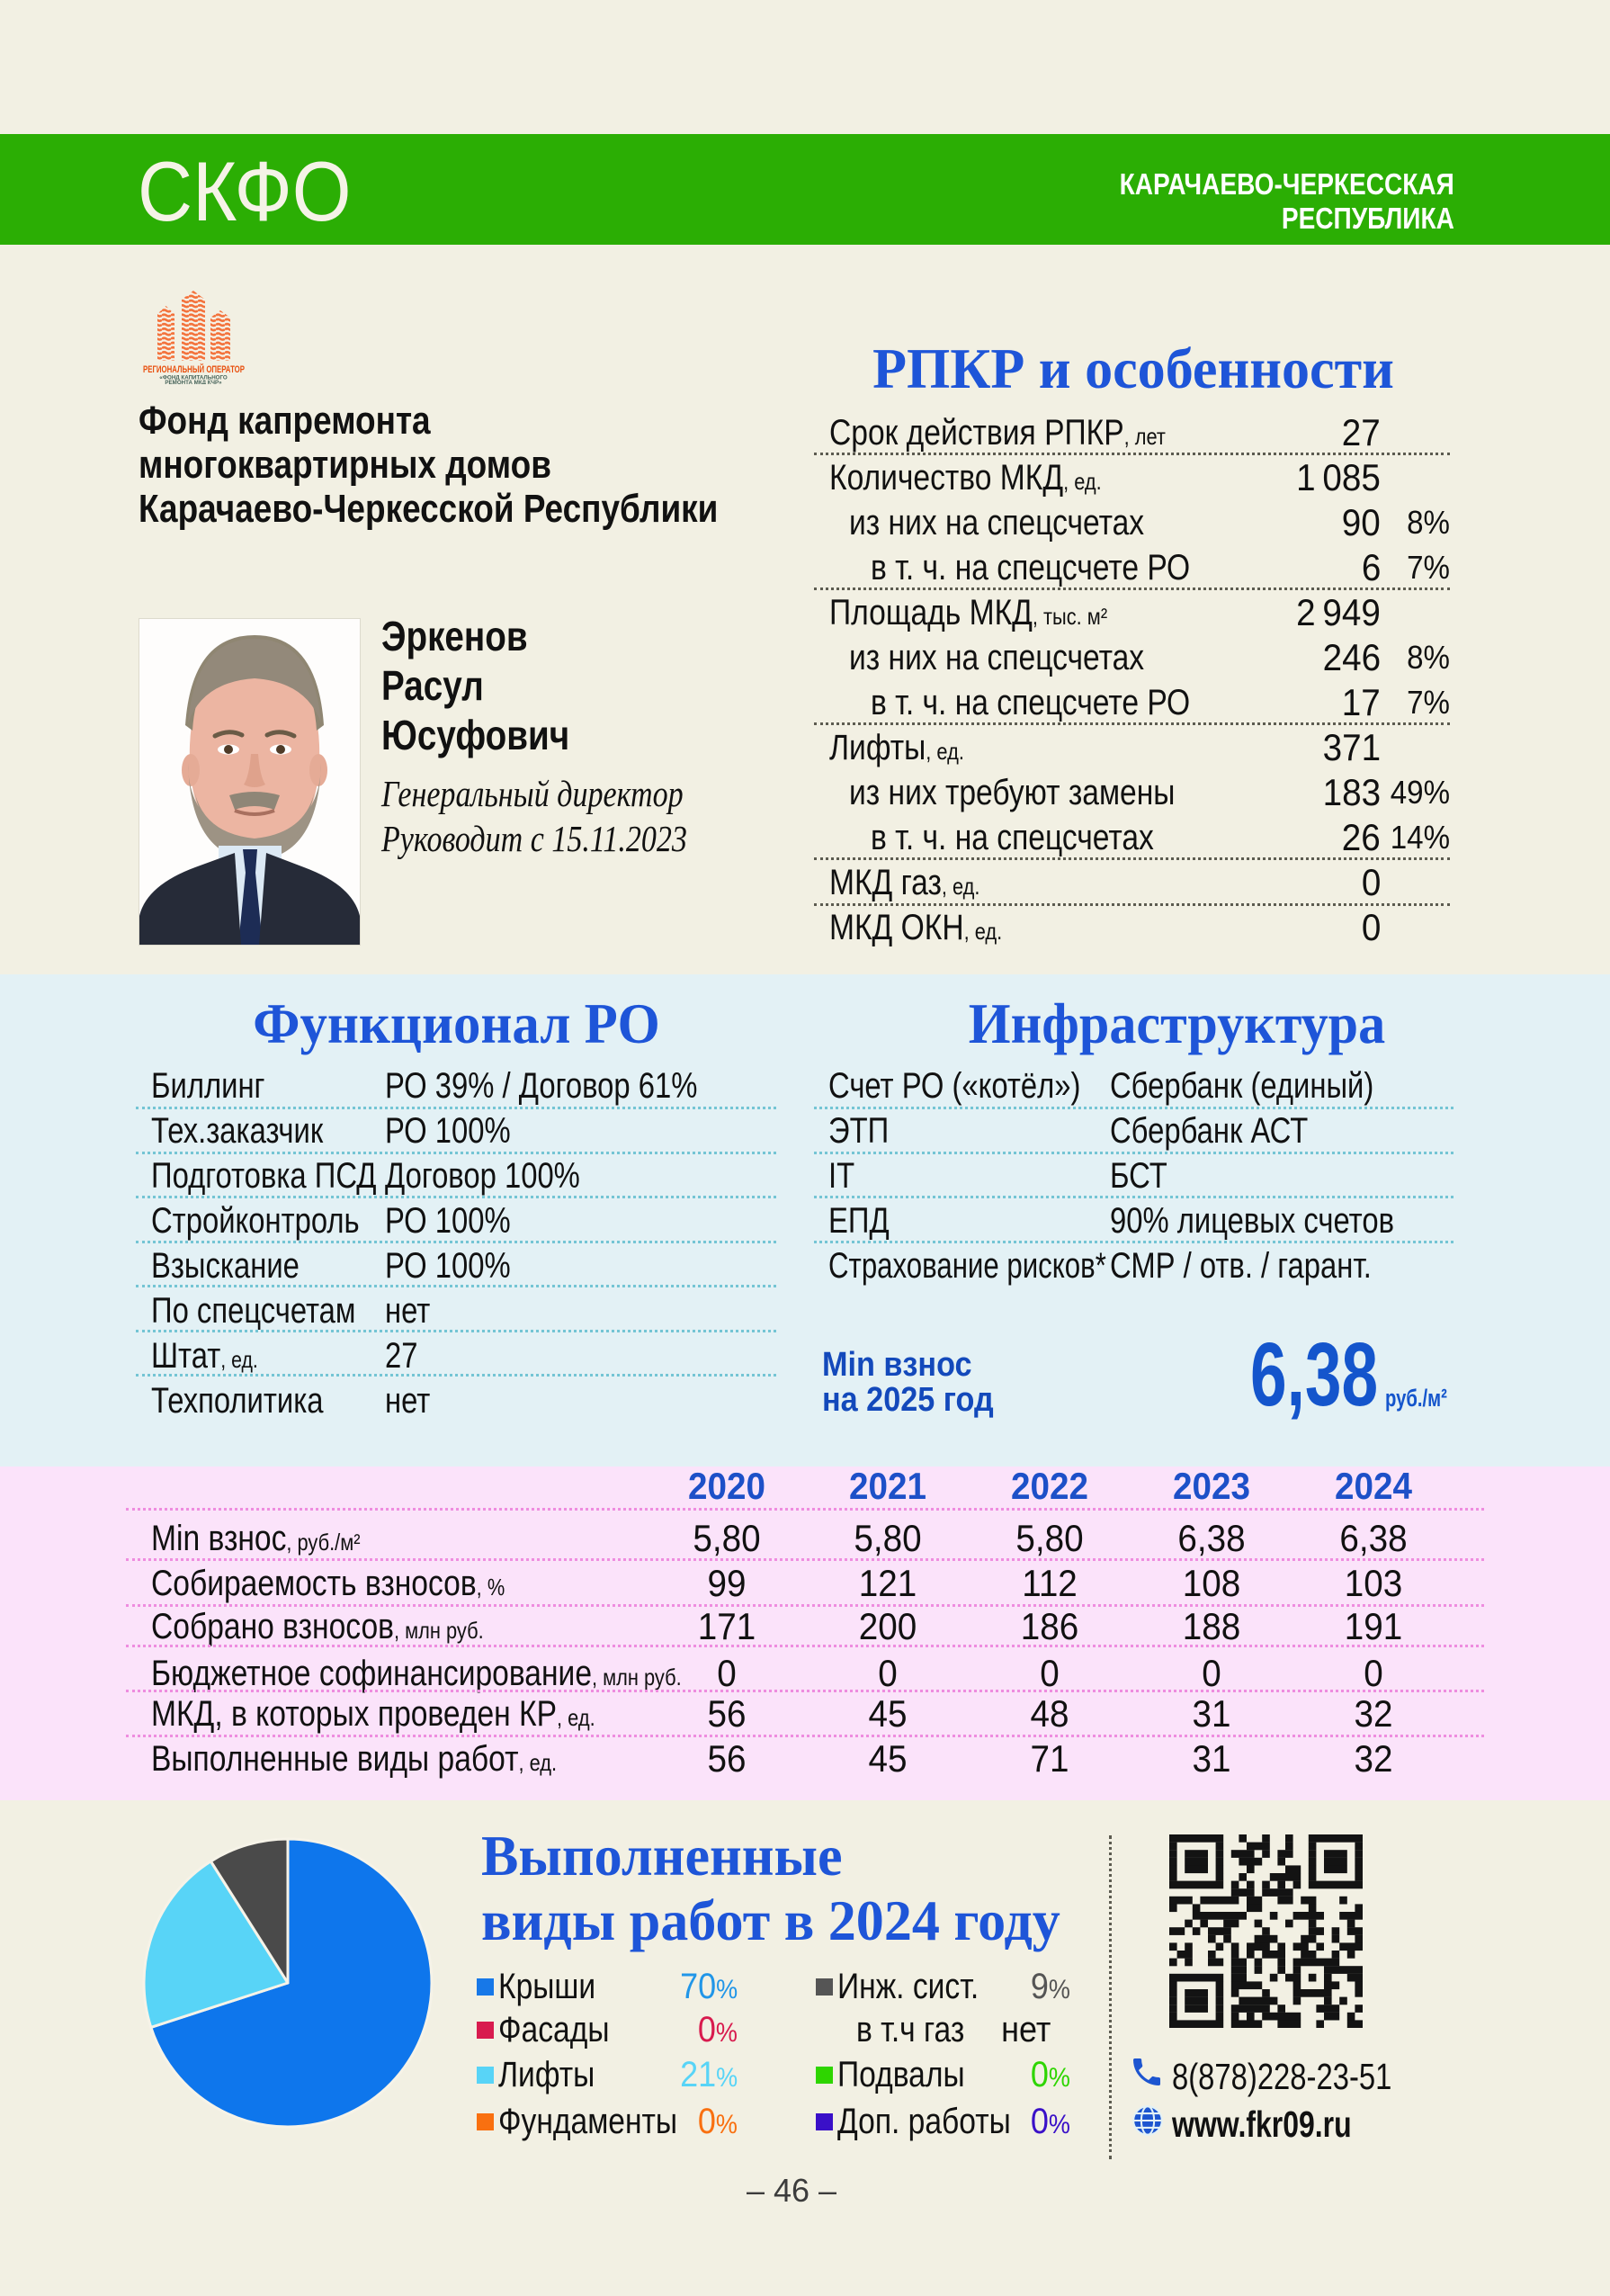 This screenshot has width=1610, height=2296. What do you see at coordinates (194, 369) in the screenshot?
I see `svg-text: РЕГИОНАЛЬНЫЙ ОПЕРАТОР` at bounding box center [194, 369].